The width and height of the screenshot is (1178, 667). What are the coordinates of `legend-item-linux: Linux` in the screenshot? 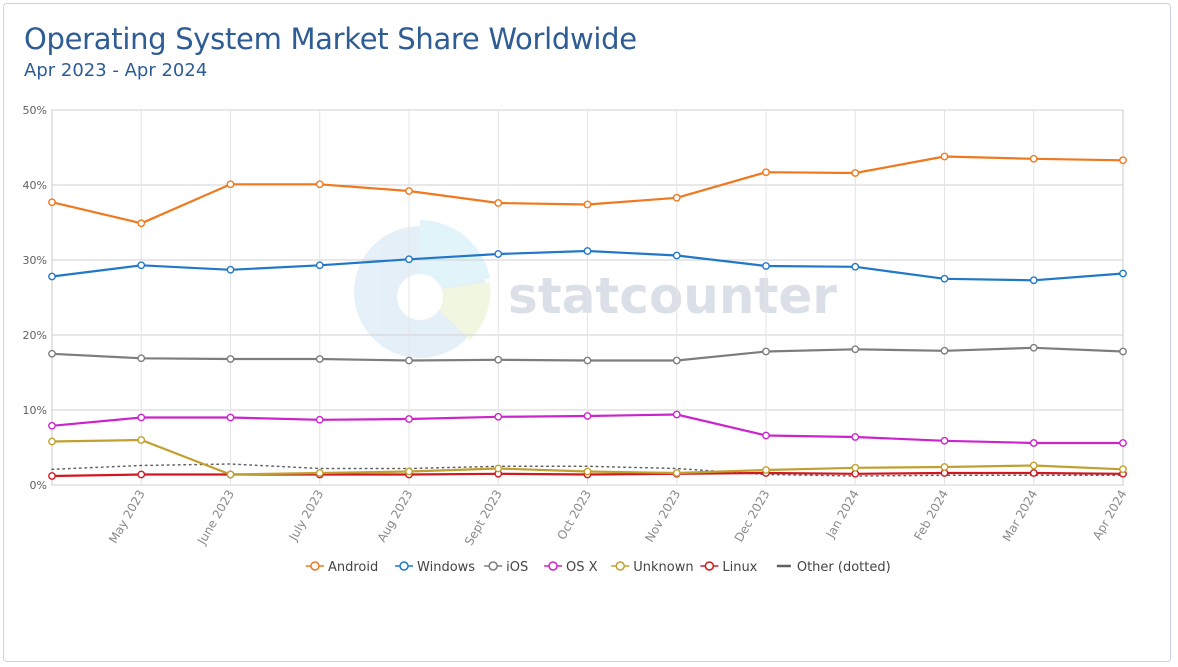 It's located at (729, 567).